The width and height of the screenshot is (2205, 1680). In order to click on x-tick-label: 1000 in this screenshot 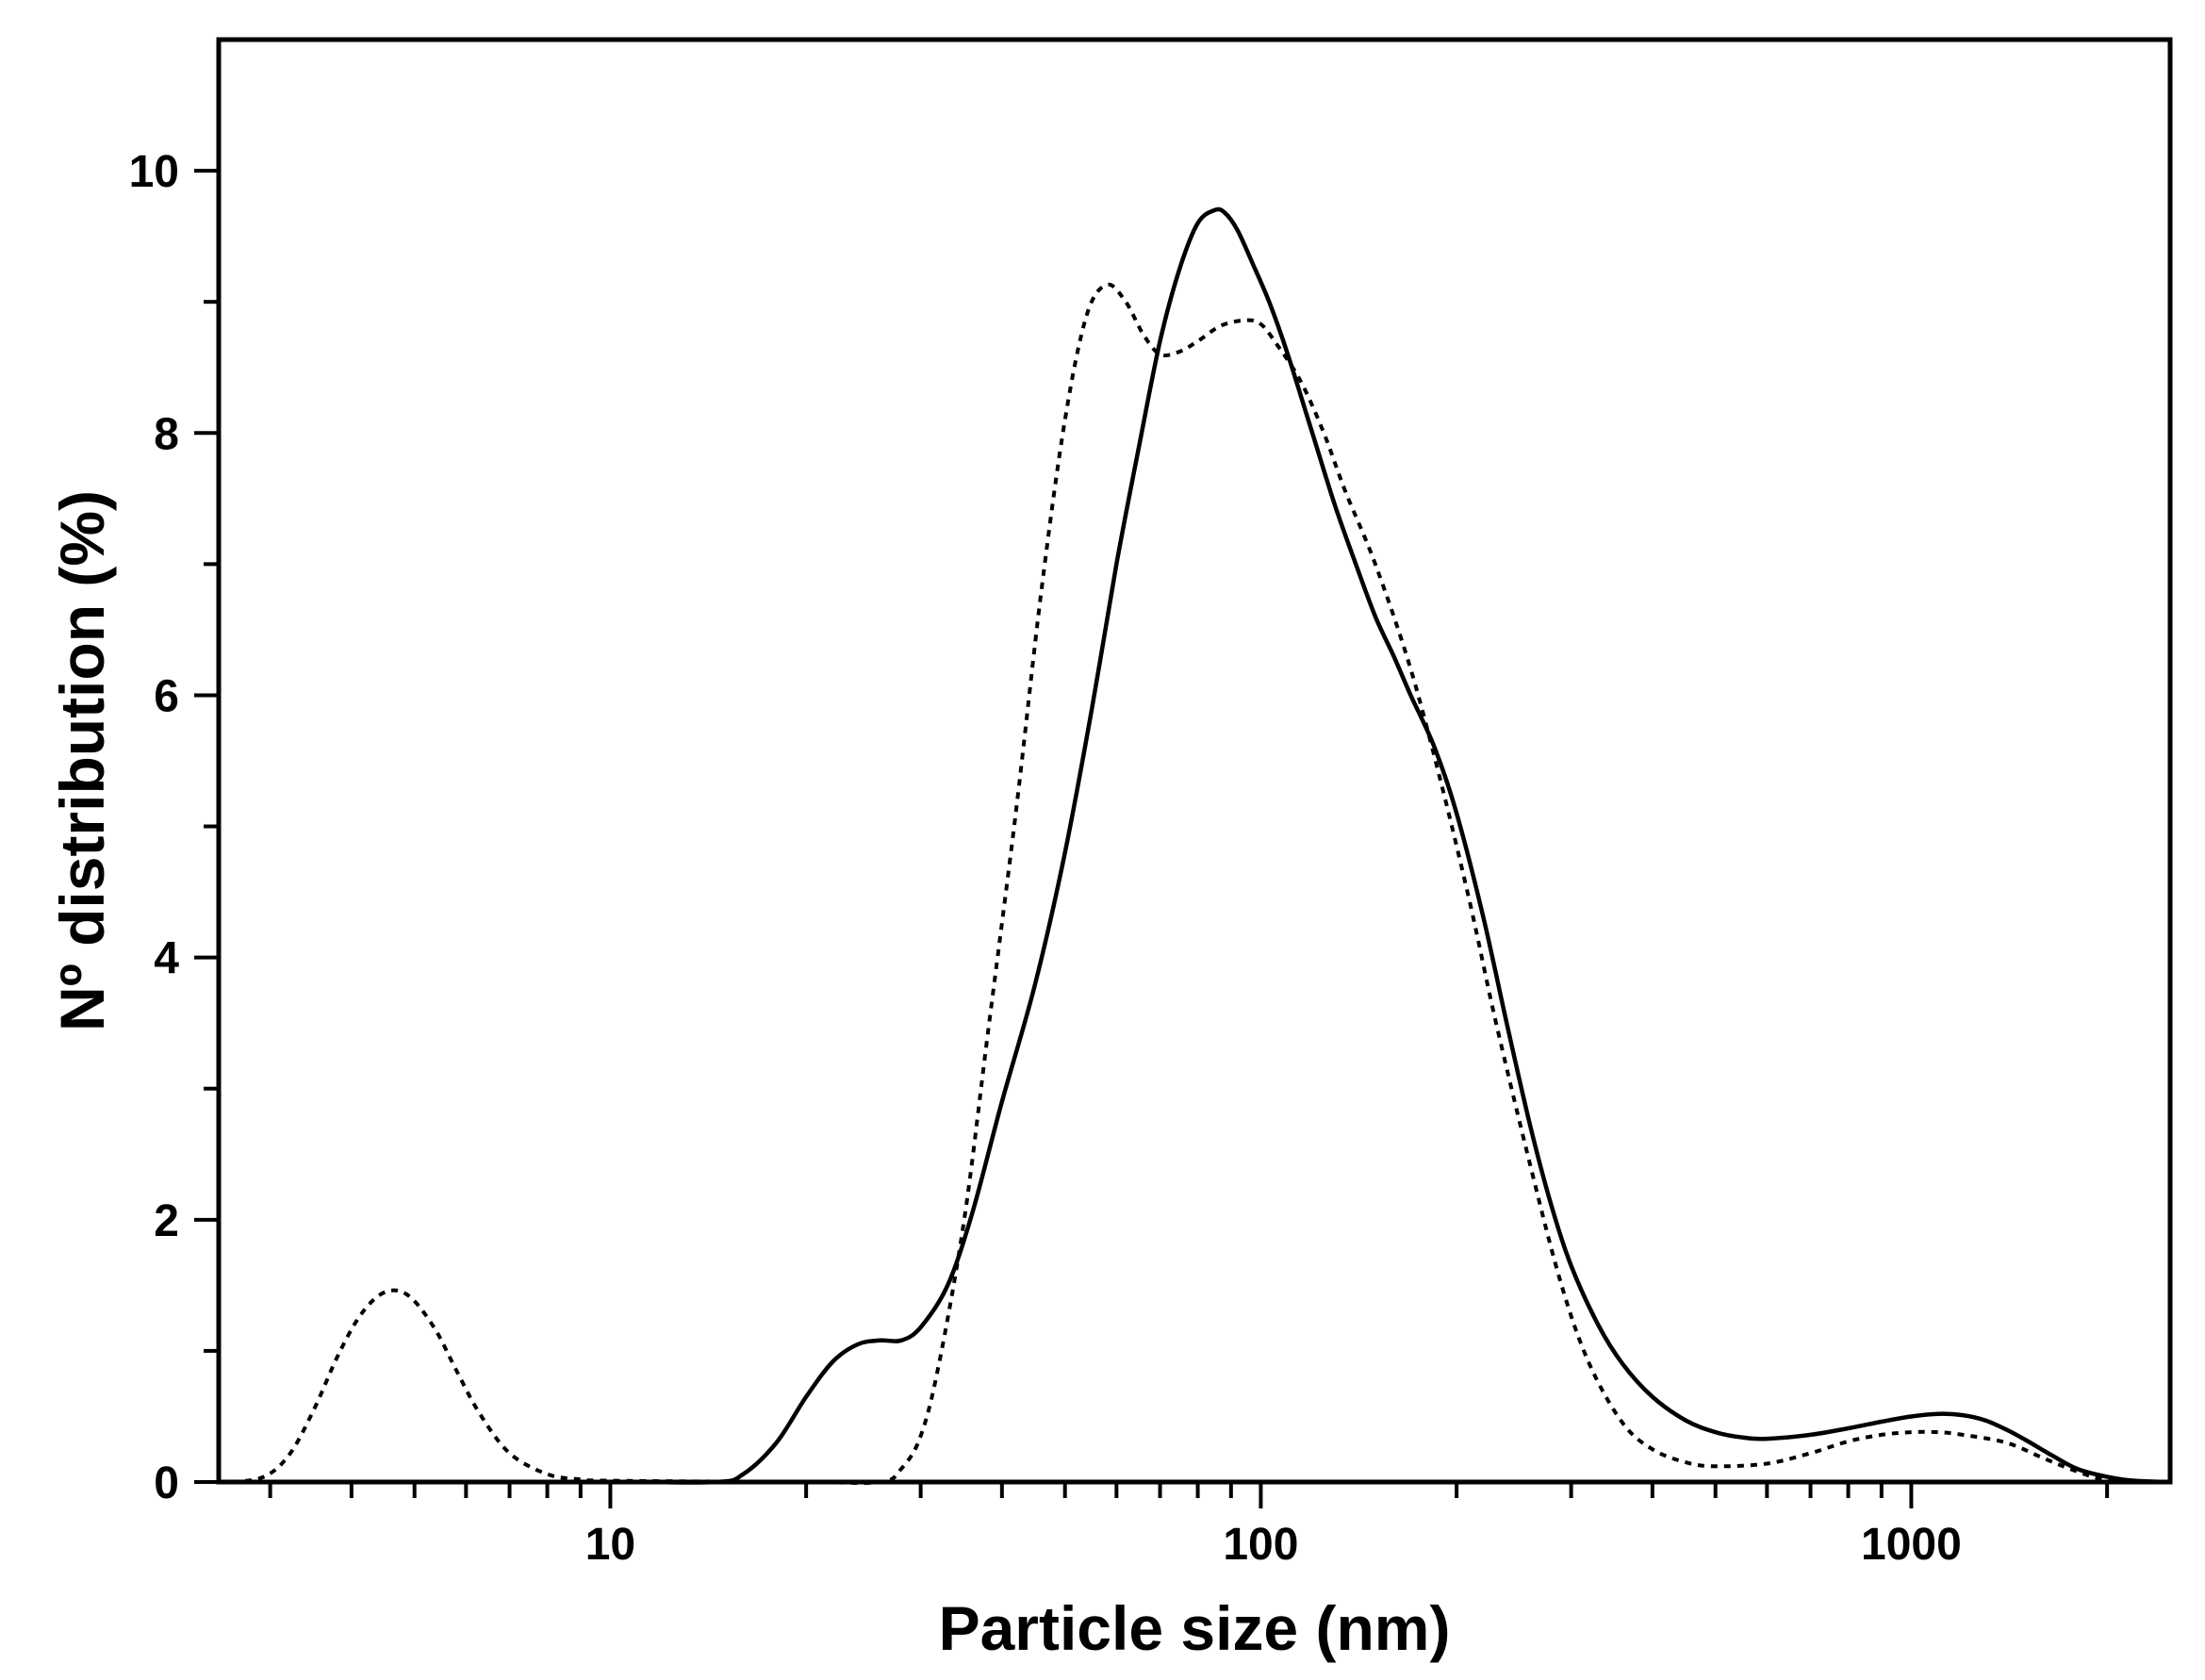, I will do `click(1911, 1545)`.